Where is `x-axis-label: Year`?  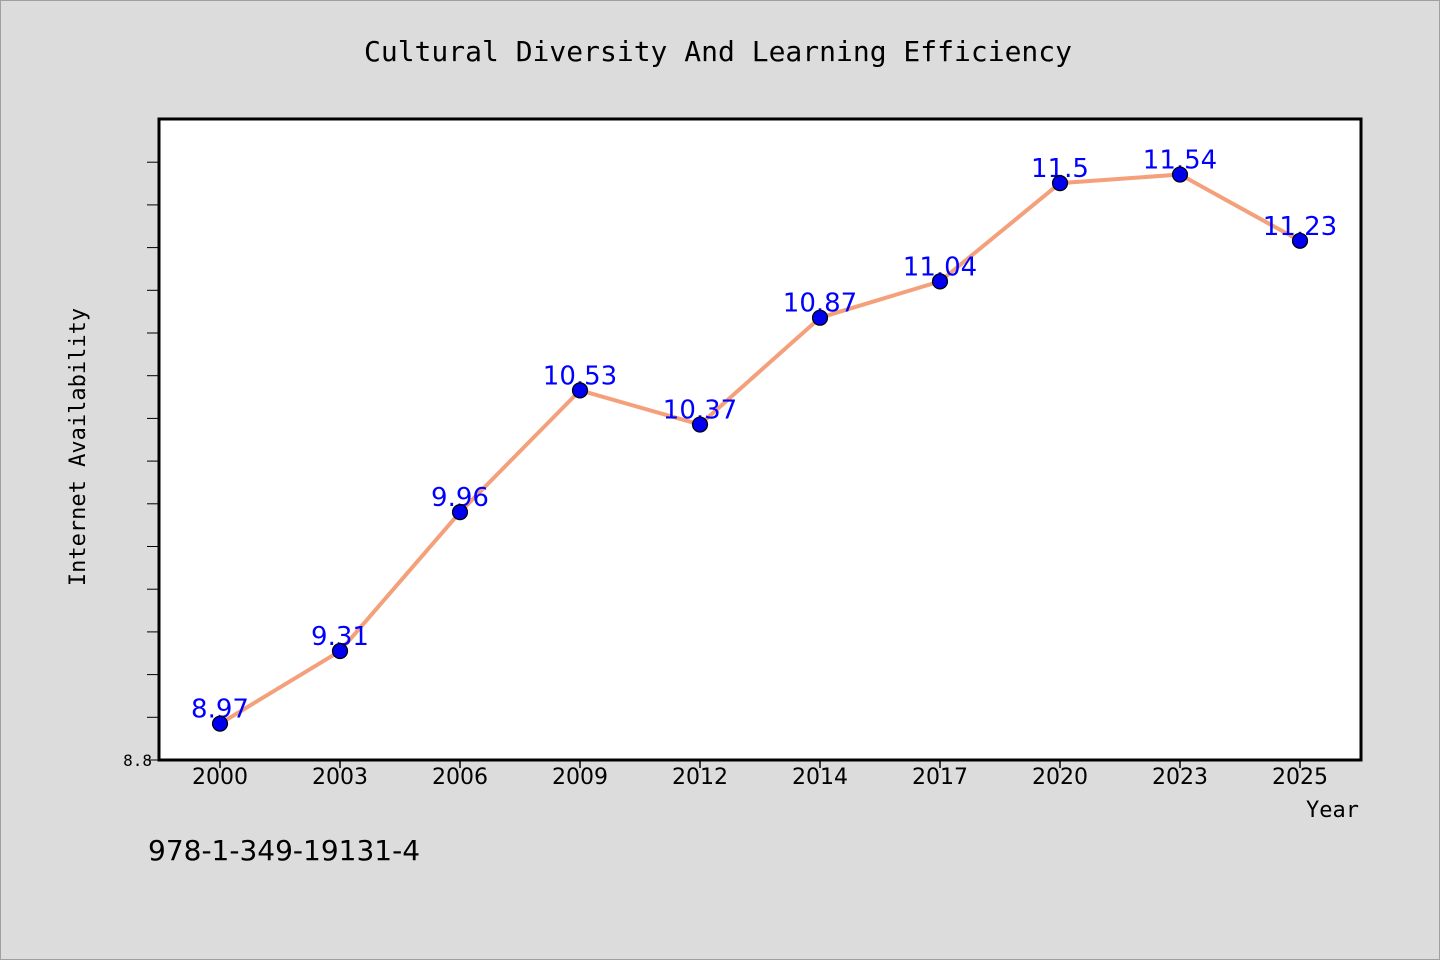
x-axis-label: Year is located at coordinates (1332, 810).